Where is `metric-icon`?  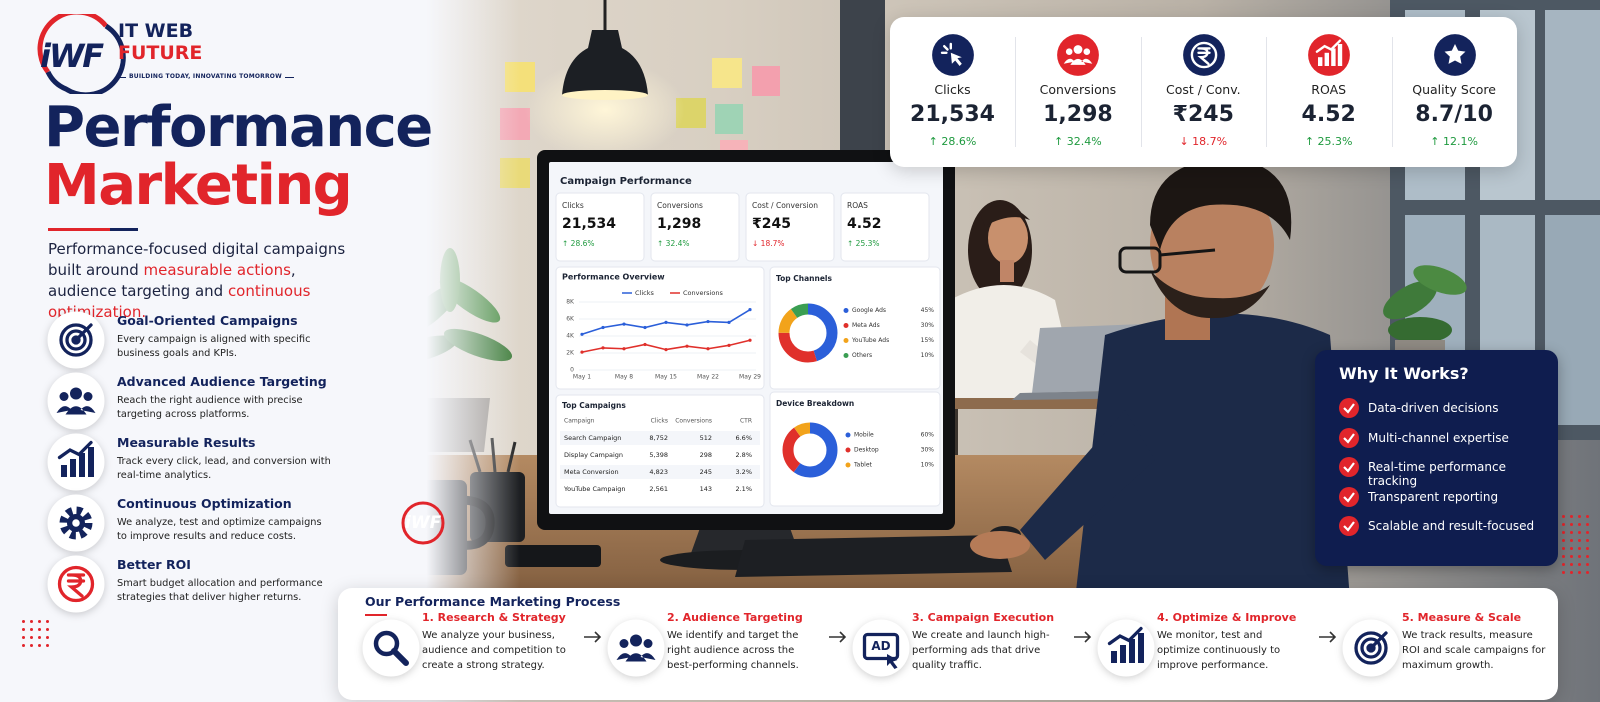 metric-icon is located at coordinates (953, 55).